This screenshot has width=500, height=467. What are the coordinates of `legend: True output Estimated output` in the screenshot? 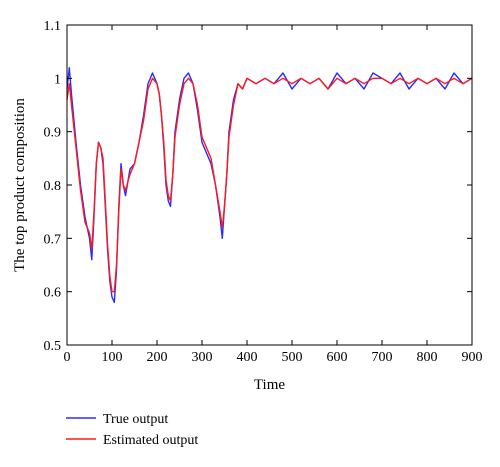 It's located at (132, 430).